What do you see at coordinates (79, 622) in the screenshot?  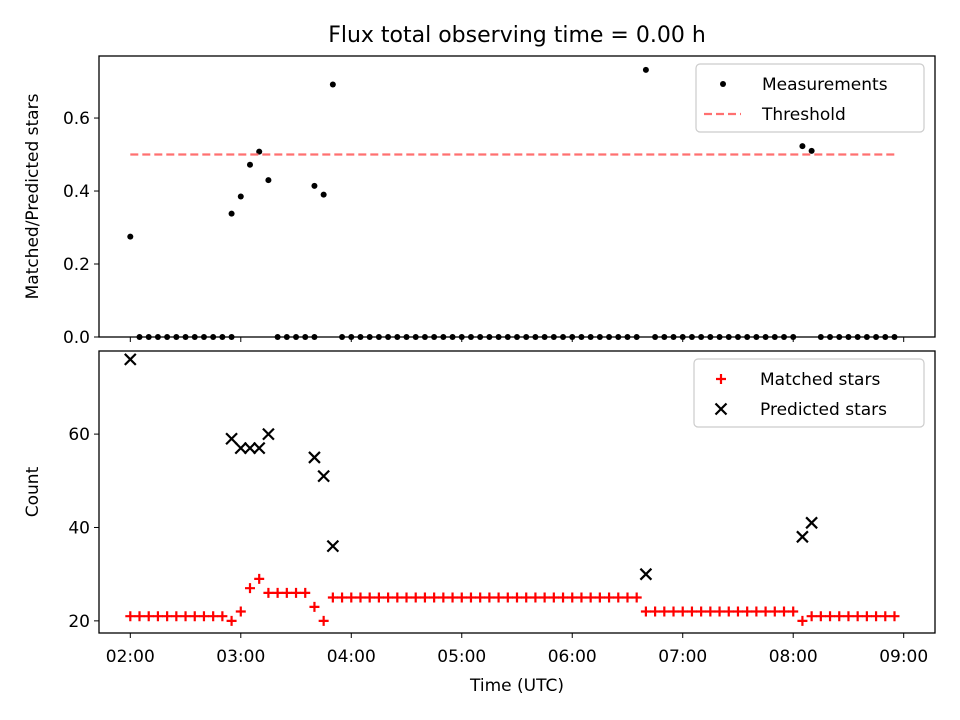 I see `y-tick-label: 20` at bounding box center [79, 622].